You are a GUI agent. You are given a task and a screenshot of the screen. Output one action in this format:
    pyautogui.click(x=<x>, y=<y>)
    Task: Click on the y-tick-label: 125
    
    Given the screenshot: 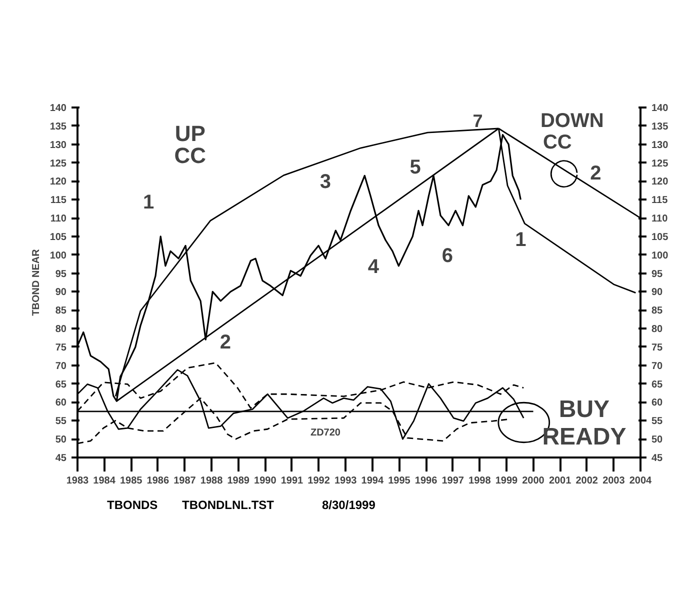 What is the action you would take?
    pyautogui.click(x=58, y=164)
    